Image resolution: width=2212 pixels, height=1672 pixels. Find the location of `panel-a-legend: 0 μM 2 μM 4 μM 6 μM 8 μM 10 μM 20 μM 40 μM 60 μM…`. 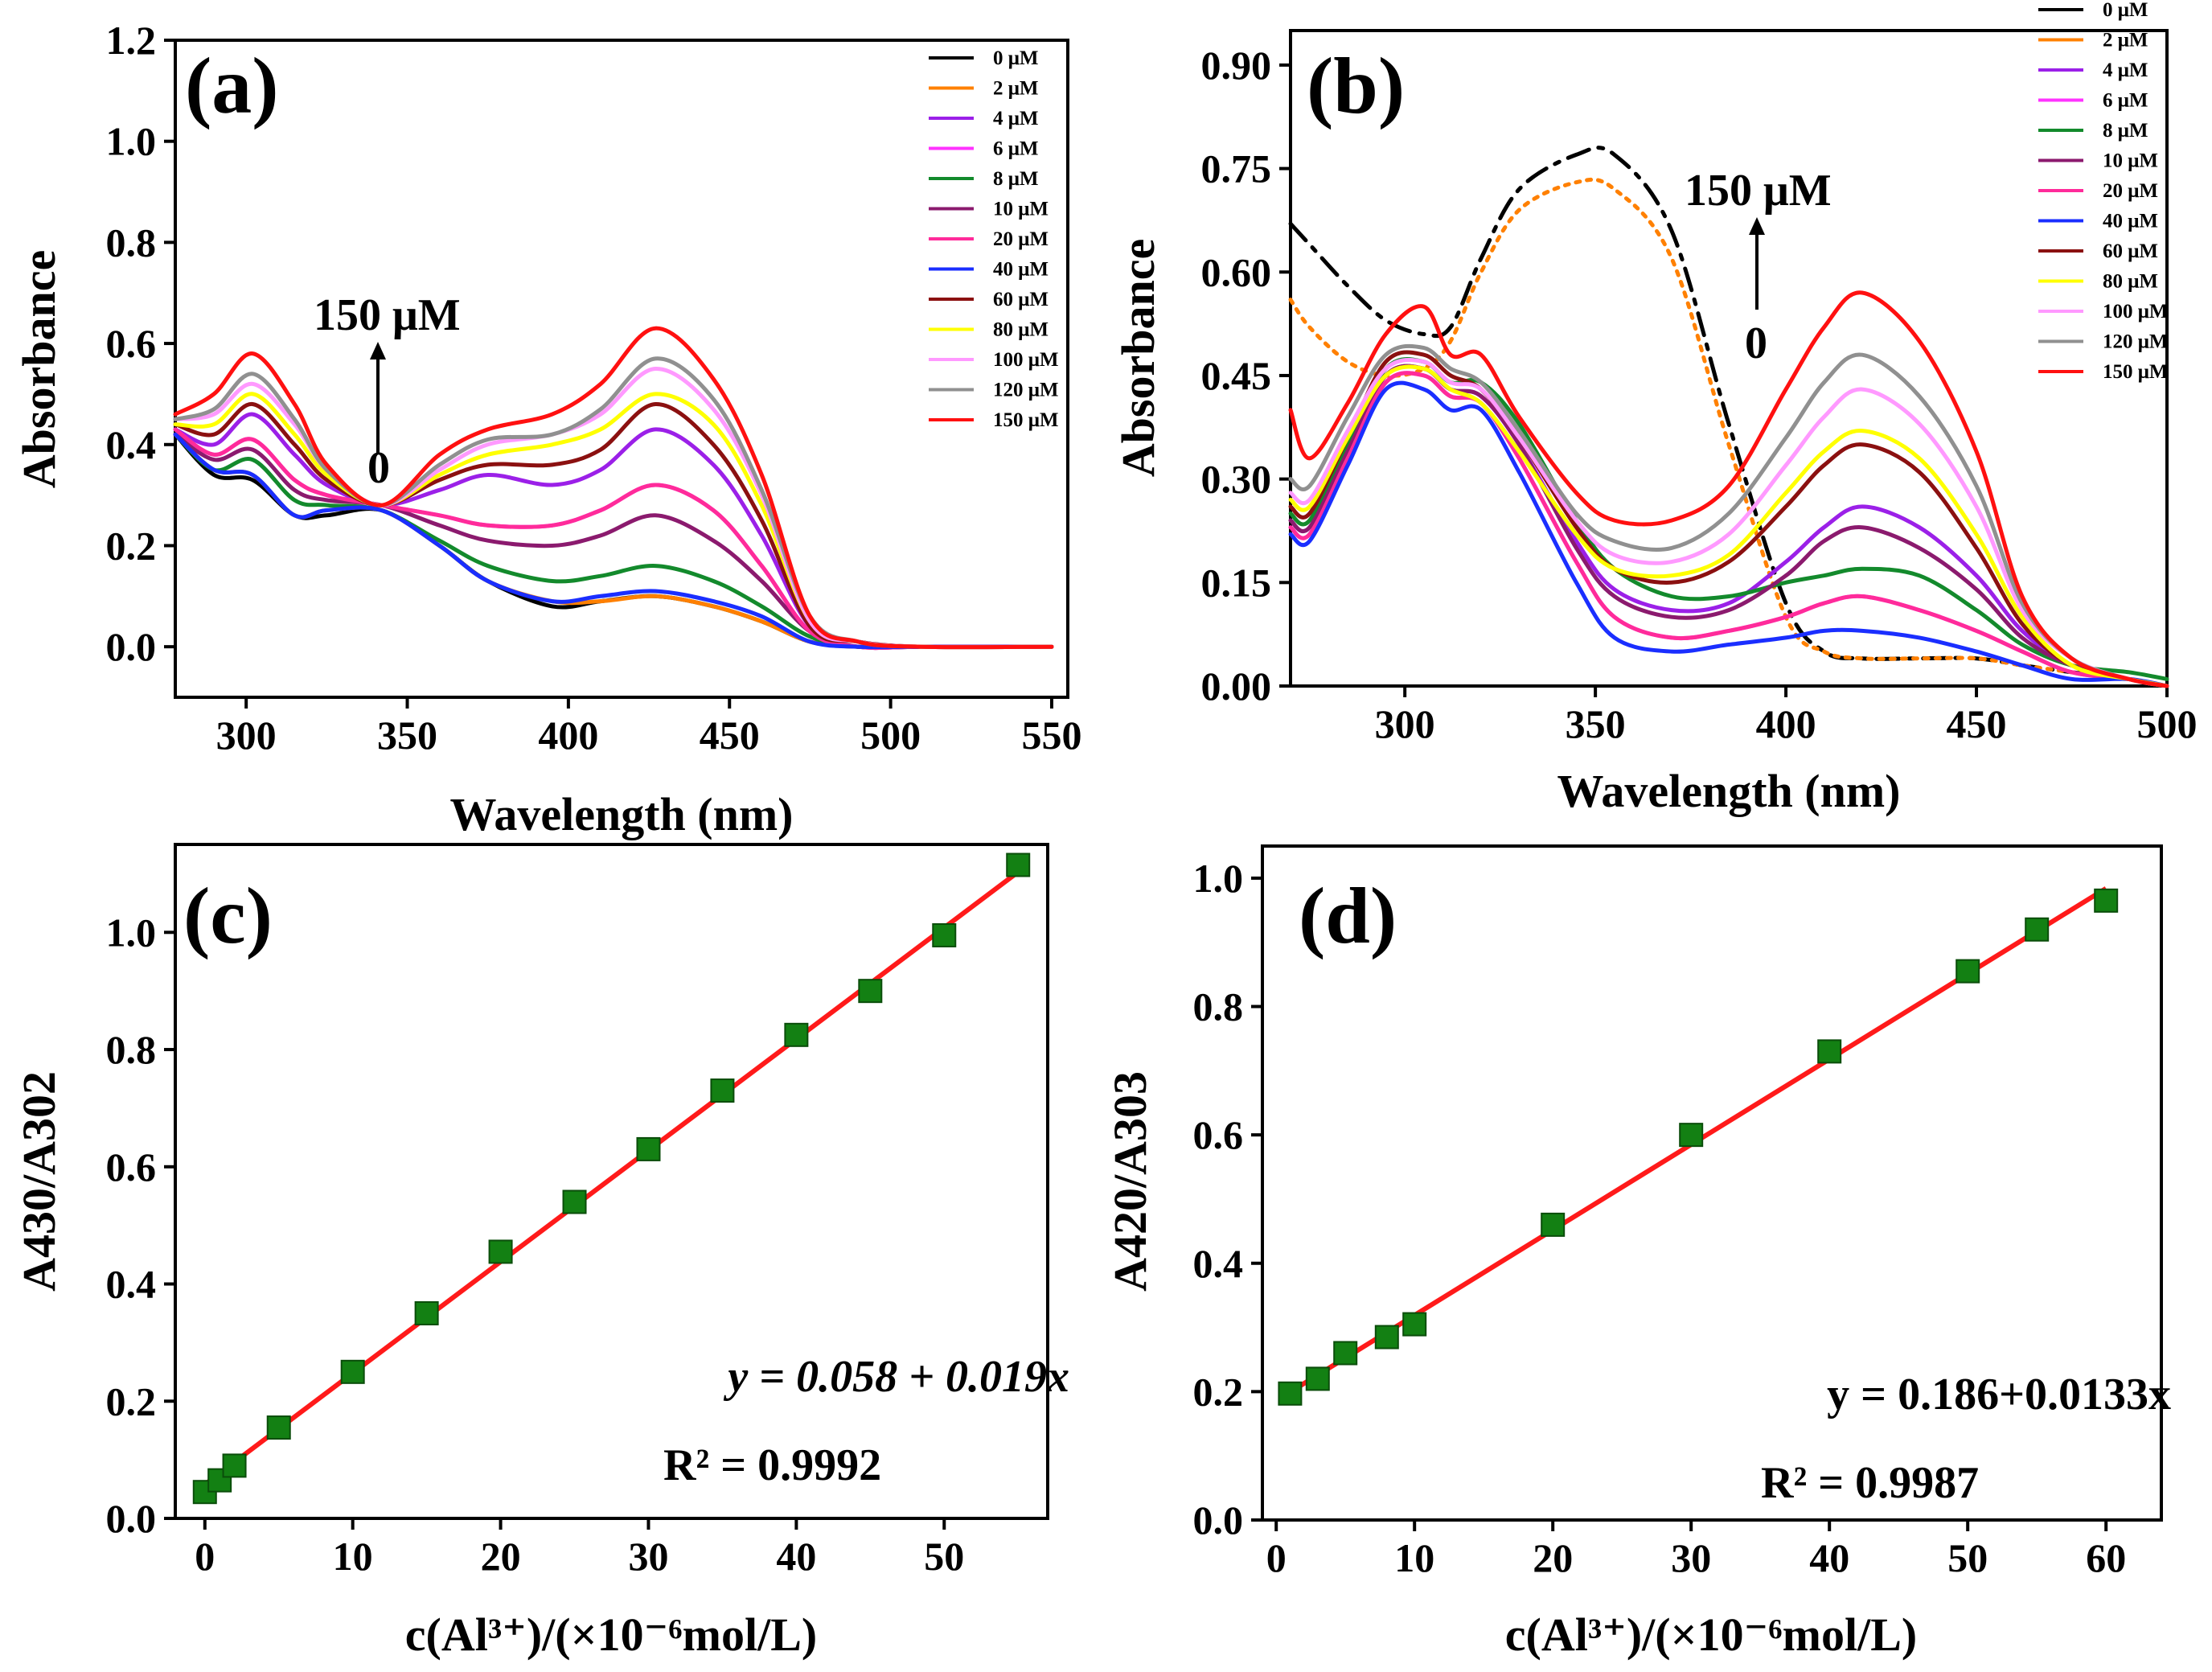

panel-a-legend: 0 μM 2 μM 4 μM 6 μM 8 μM 10 μM 20 μM 40 μM 60 μM… is located at coordinates (994, 239).